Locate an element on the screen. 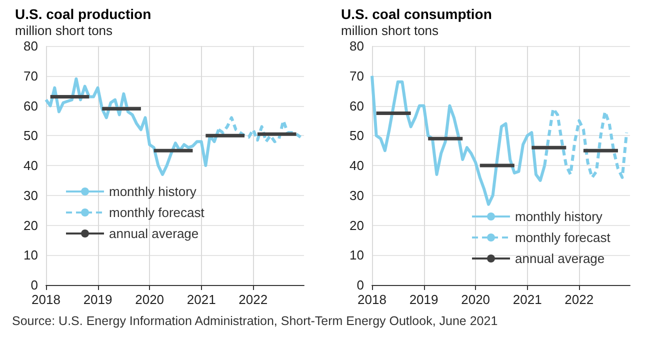 The width and height of the screenshot is (653, 340). chart-title: U.S. coal production is located at coordinates (83, 14).